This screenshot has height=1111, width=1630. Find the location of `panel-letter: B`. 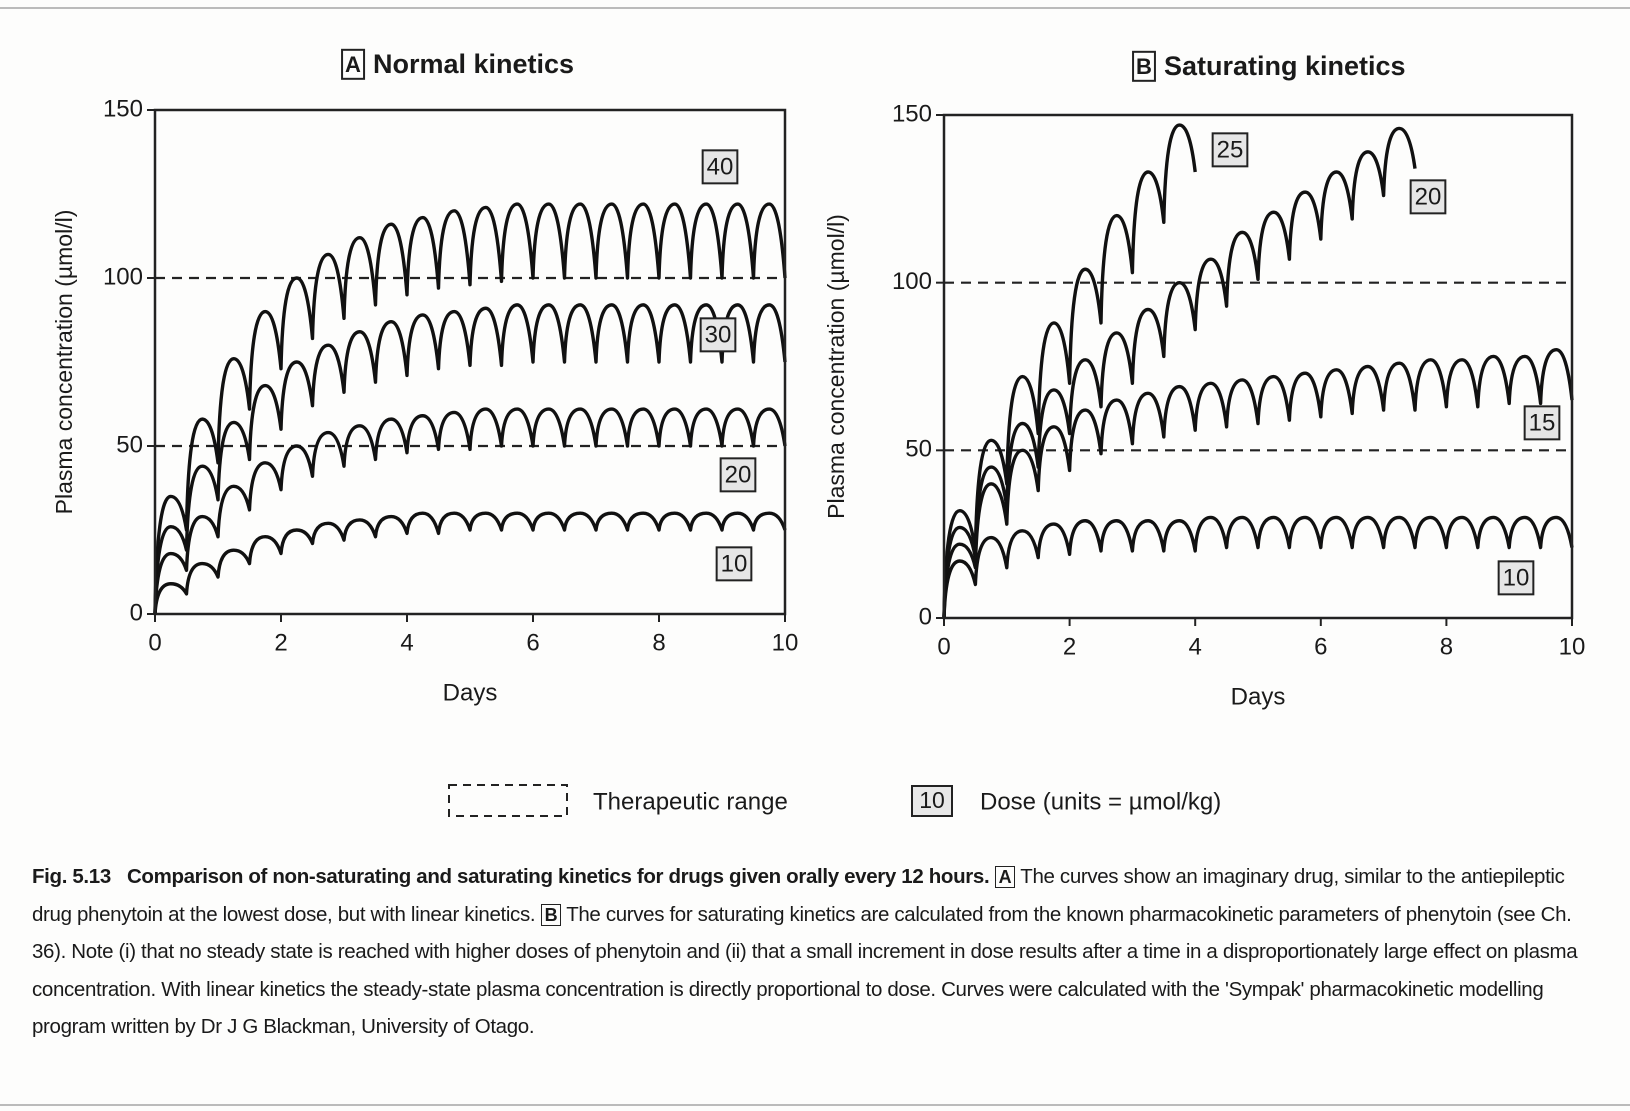

panel-letter: B is located at coordinates (1144, 66).